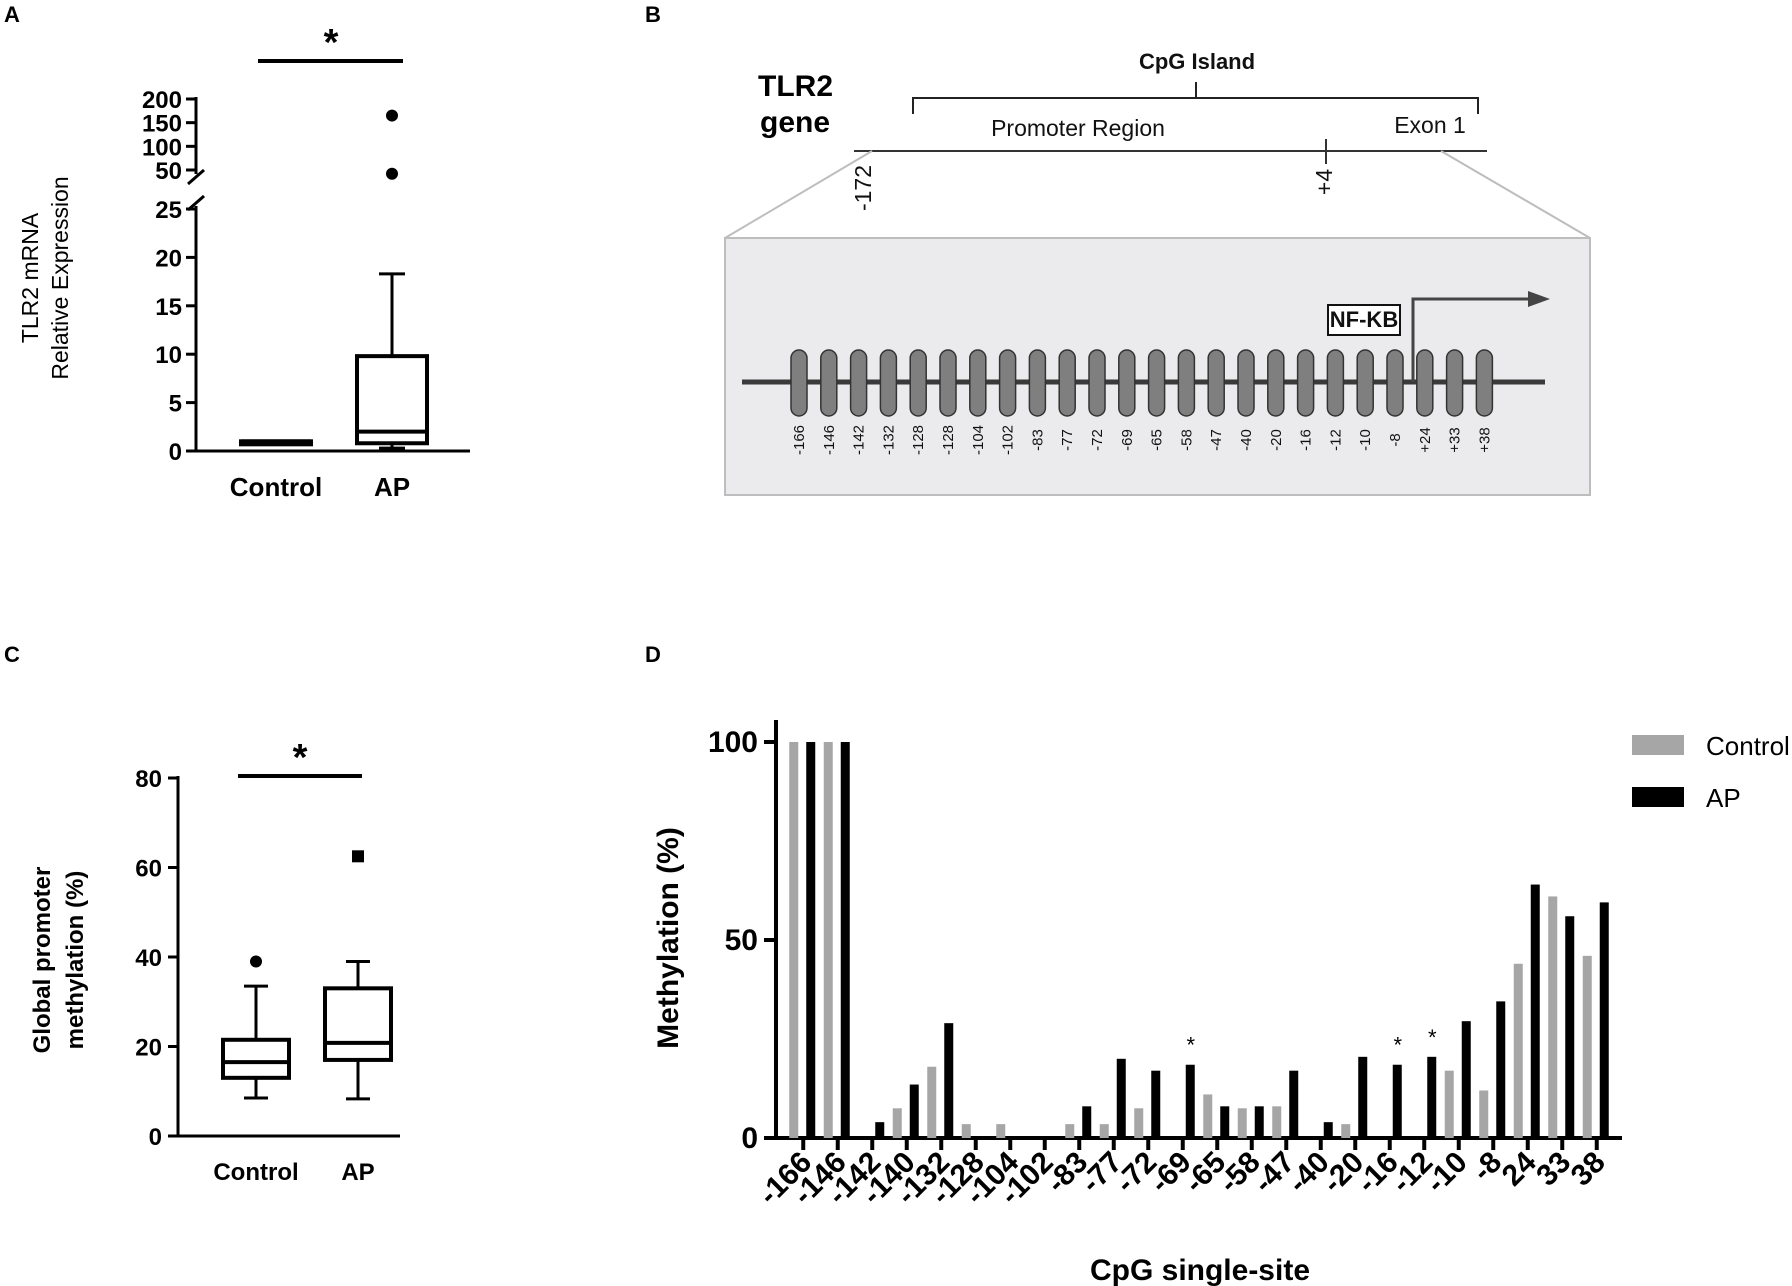 This screenshot has height=1286, width=1792. What do you see at coordinates (162, 124) in the screenshot?
I see `a-ytick-label: 150` at bounding box center [162, 124].